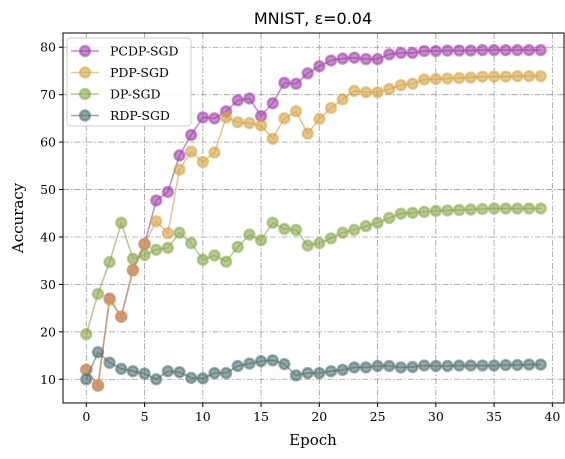 This screenshot has width=565, height=459. Describe the element at coordinates (18, 218) in the screenshot. I see `y-axis-label: Accuracy` at that location.